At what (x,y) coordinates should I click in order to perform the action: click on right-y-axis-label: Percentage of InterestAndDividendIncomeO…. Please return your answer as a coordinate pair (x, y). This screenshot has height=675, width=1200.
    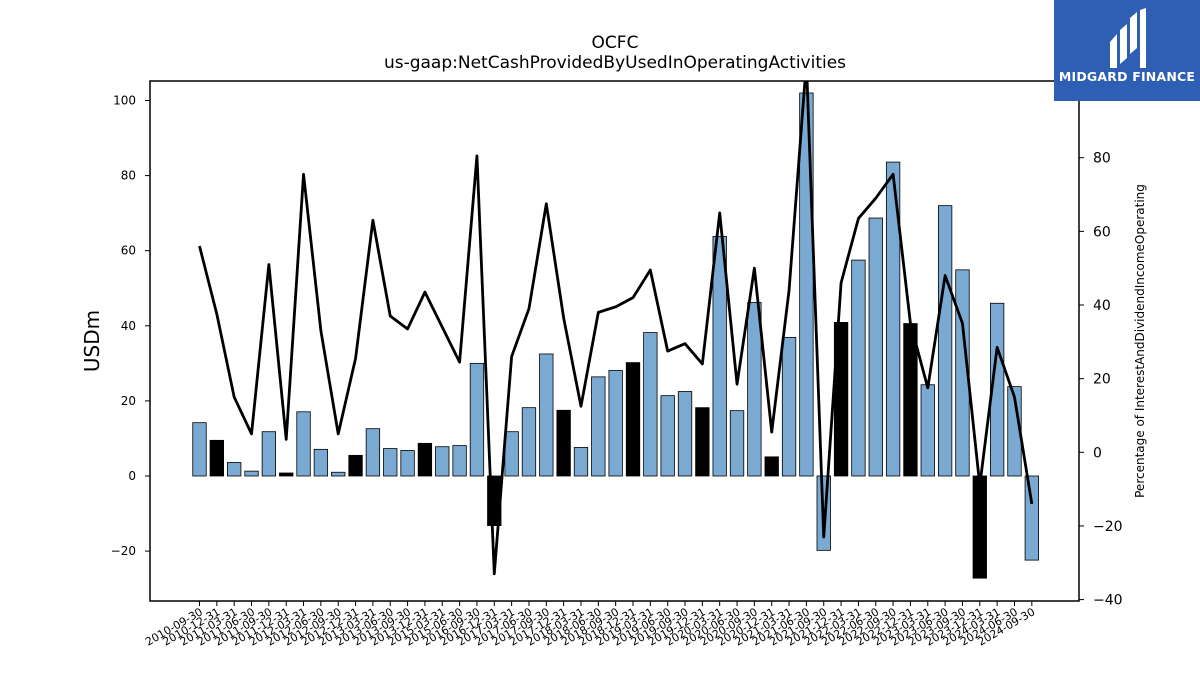
    Looking at the image, I should click on (1140, 341).